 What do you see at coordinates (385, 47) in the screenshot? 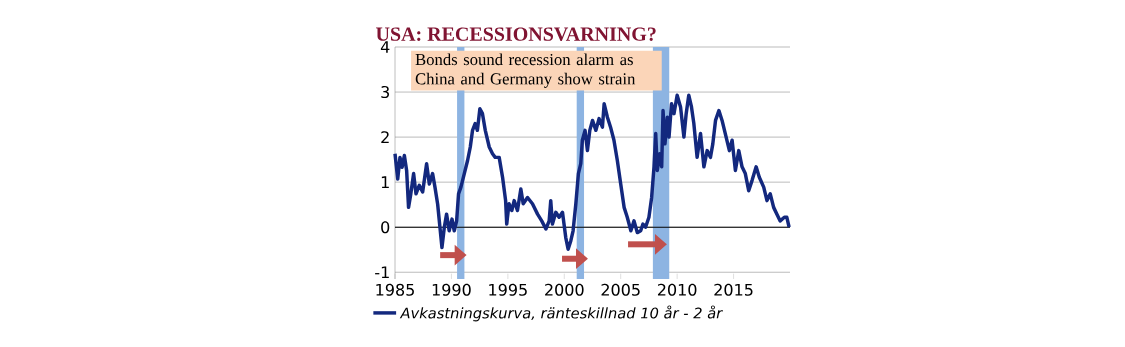
I see `y-tick-label: 4` at bounding box center [385, 47].